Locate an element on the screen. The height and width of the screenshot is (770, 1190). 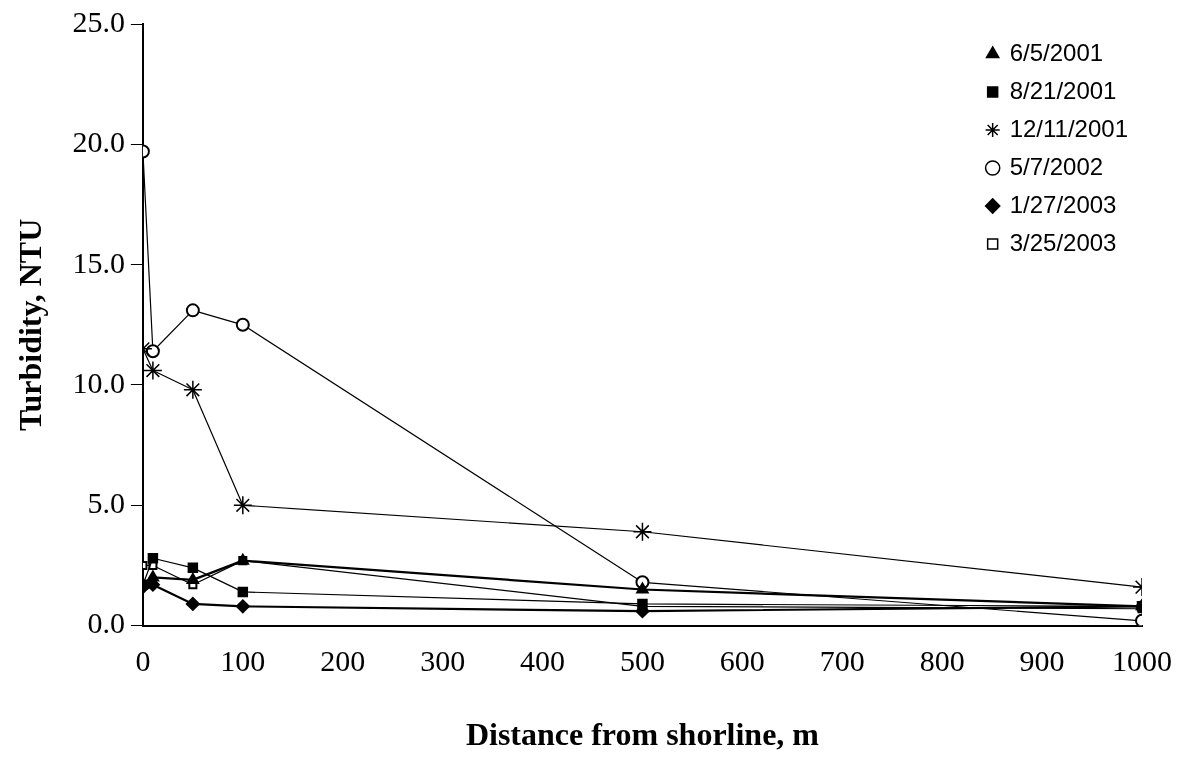
x-tick-label: 0 is located at coordinates (143, 661).